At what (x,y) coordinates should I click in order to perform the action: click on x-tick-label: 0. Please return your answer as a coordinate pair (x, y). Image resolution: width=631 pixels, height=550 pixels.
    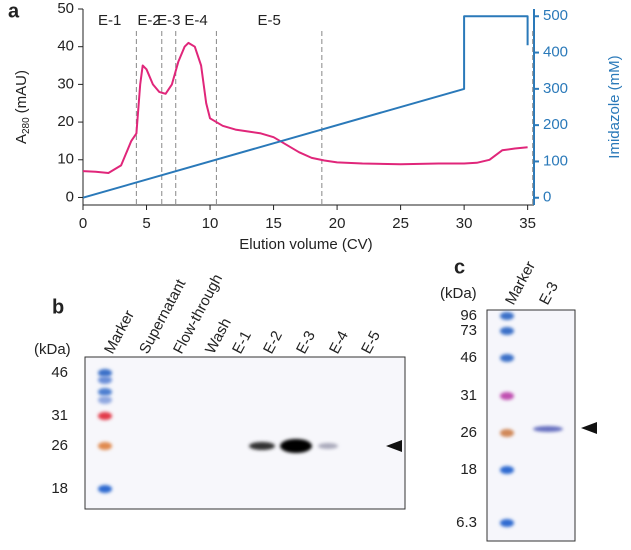
    Looking at the image, I should click on (83, 223).